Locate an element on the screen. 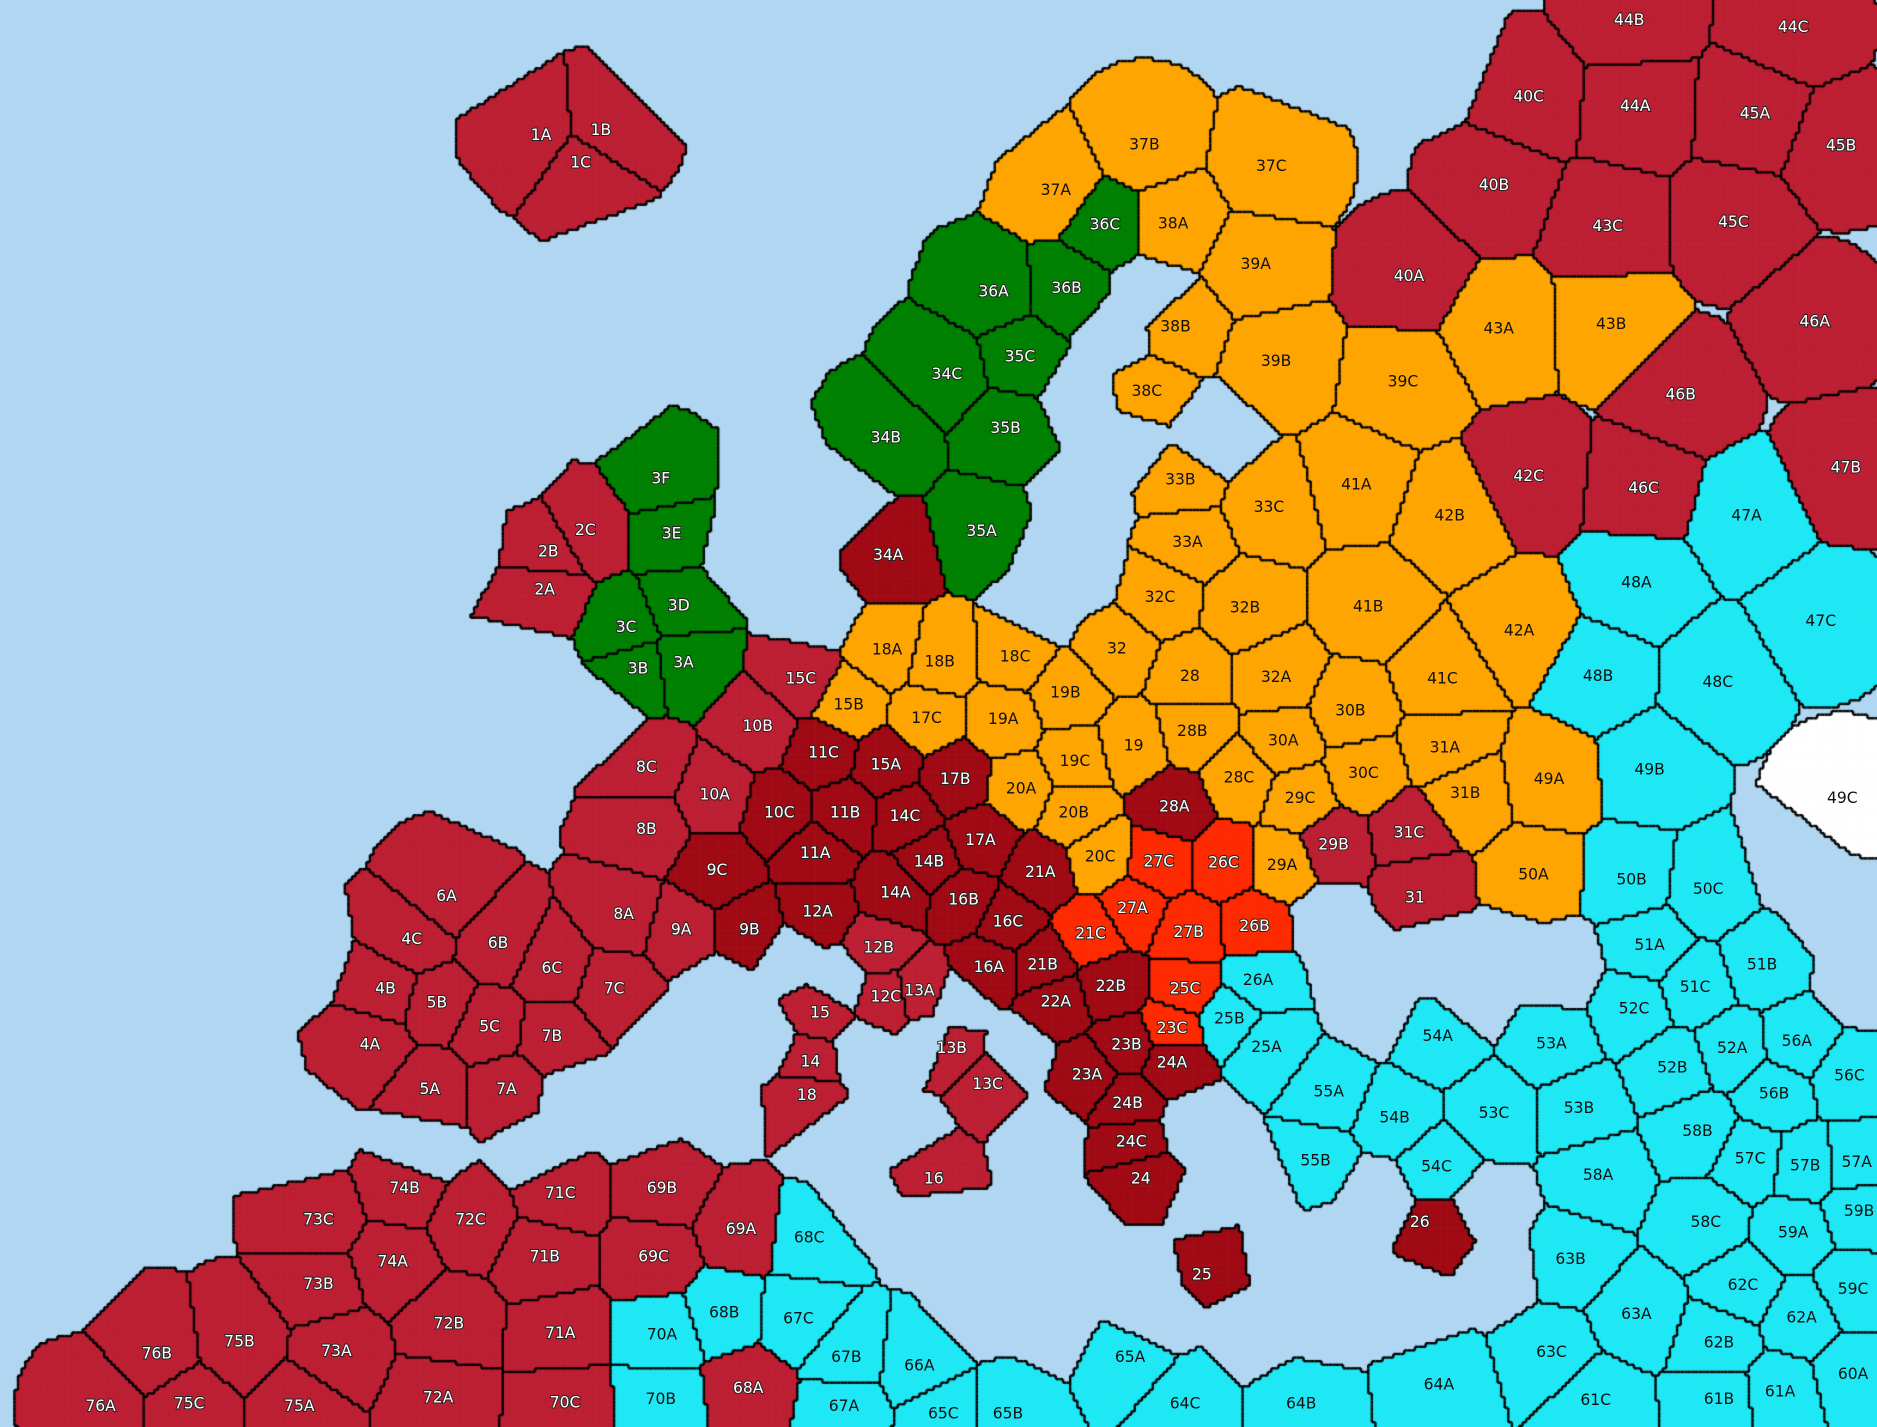 The height and width of the screenshot is (1427, 1877). region-label: 54C is located at coordinates (1436, 1167).